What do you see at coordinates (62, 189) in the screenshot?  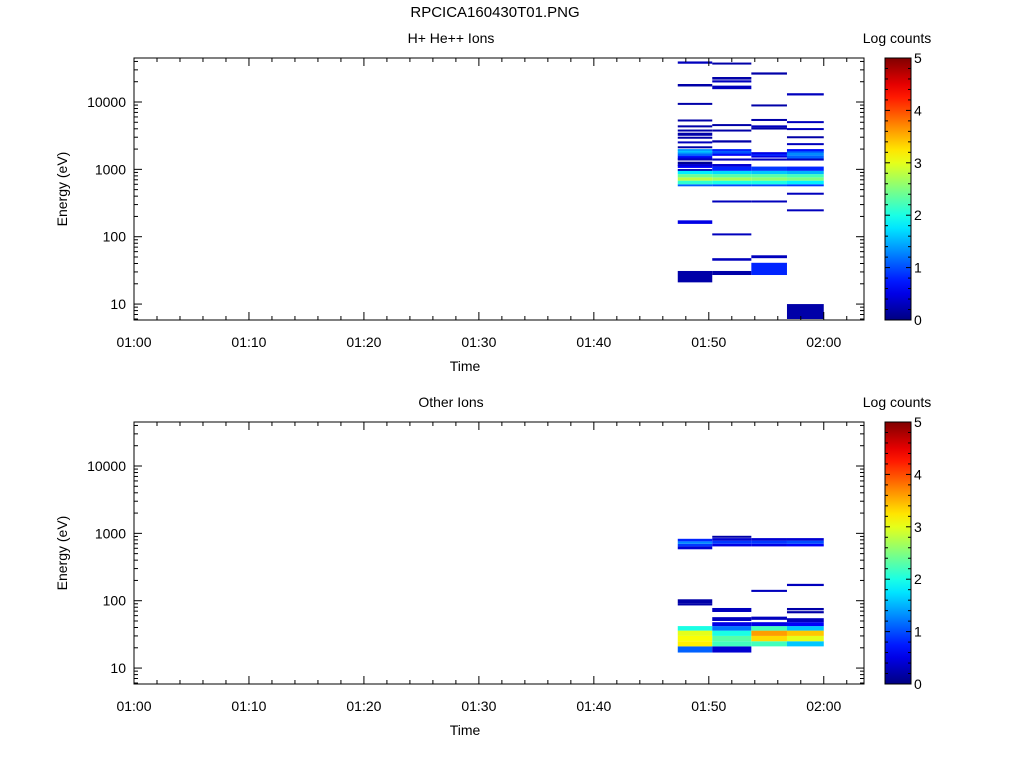 I see `y-axis-label: Energy (eV)` at bounding box center [62, 189].